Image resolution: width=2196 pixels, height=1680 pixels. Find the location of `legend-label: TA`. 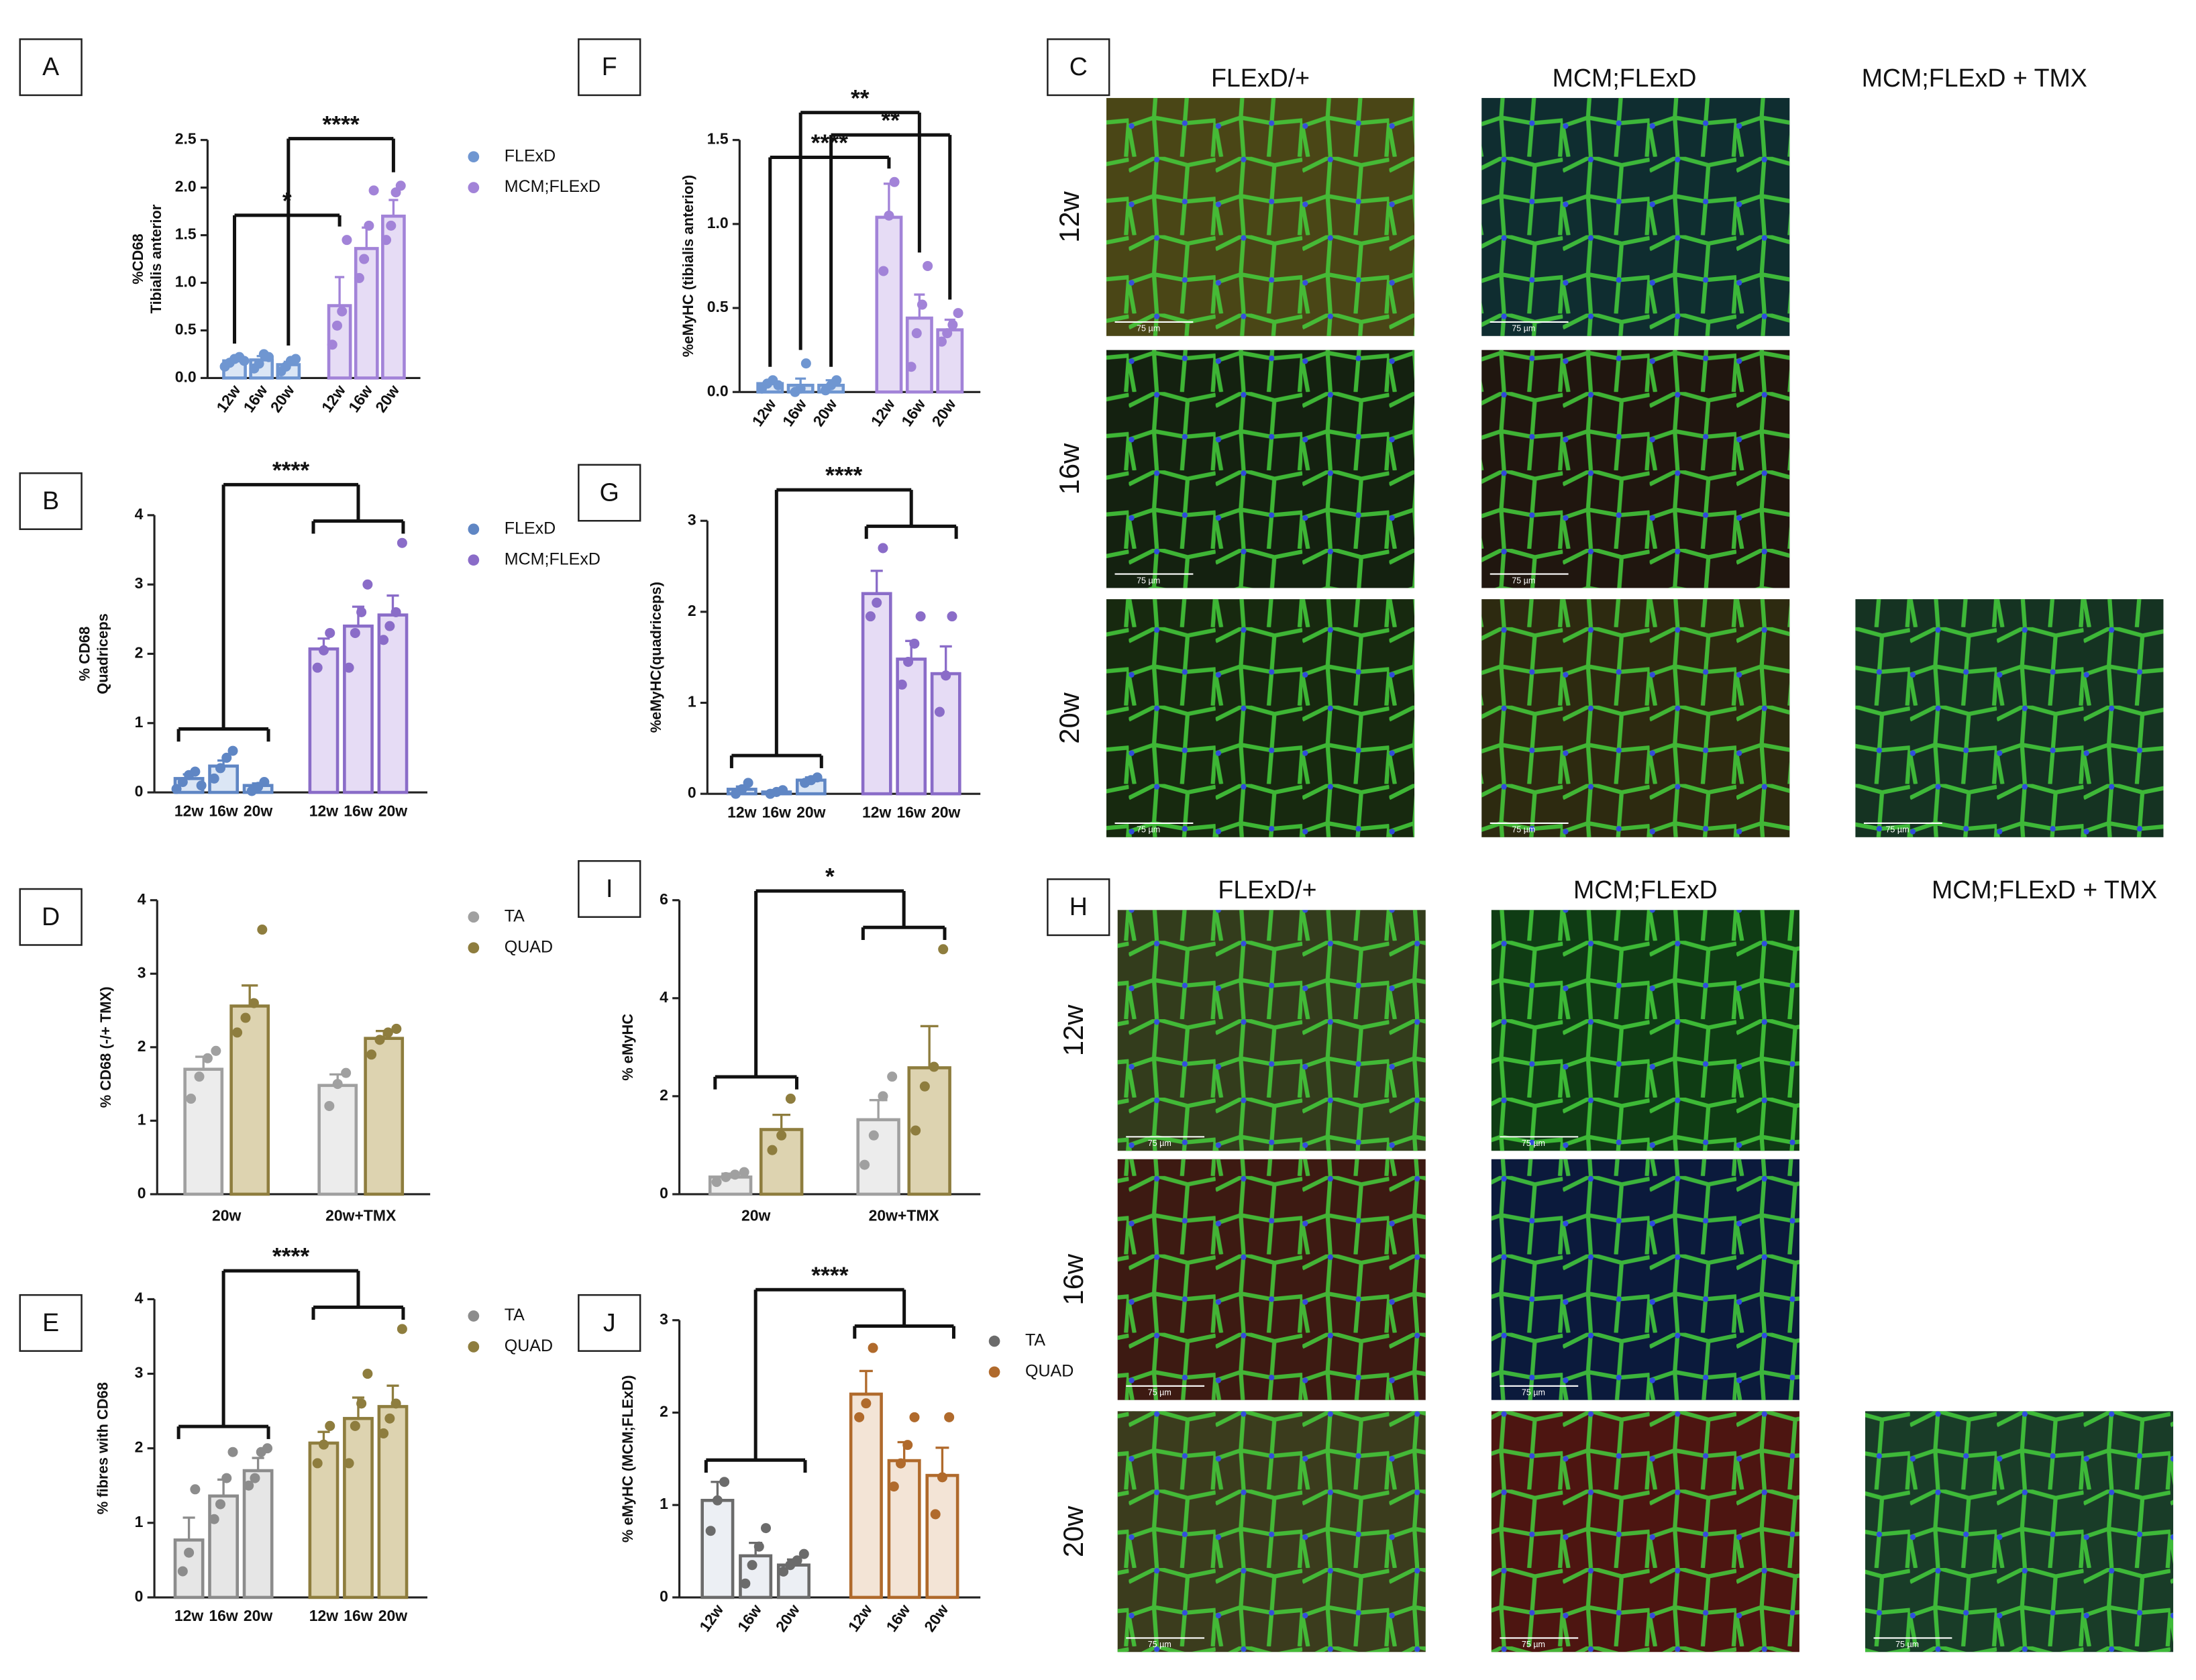

legend-label: TA is located at coordinates (515, 916).